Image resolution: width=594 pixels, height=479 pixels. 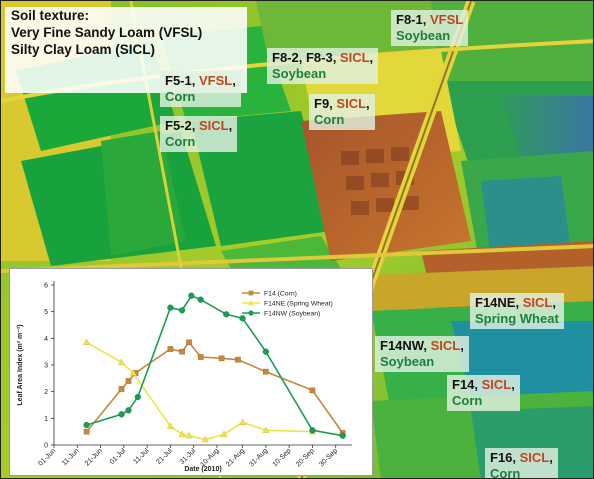 I want to click on field-label-f14nw: F14NW, SICL, Soybean, so click(x=422, y=354).